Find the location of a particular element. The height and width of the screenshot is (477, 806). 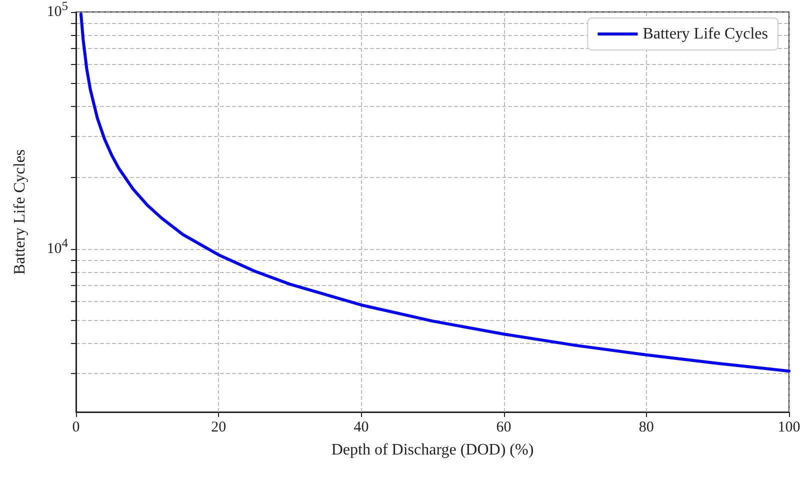

x-tick-label: 0 is located at coordinates (76, 428).